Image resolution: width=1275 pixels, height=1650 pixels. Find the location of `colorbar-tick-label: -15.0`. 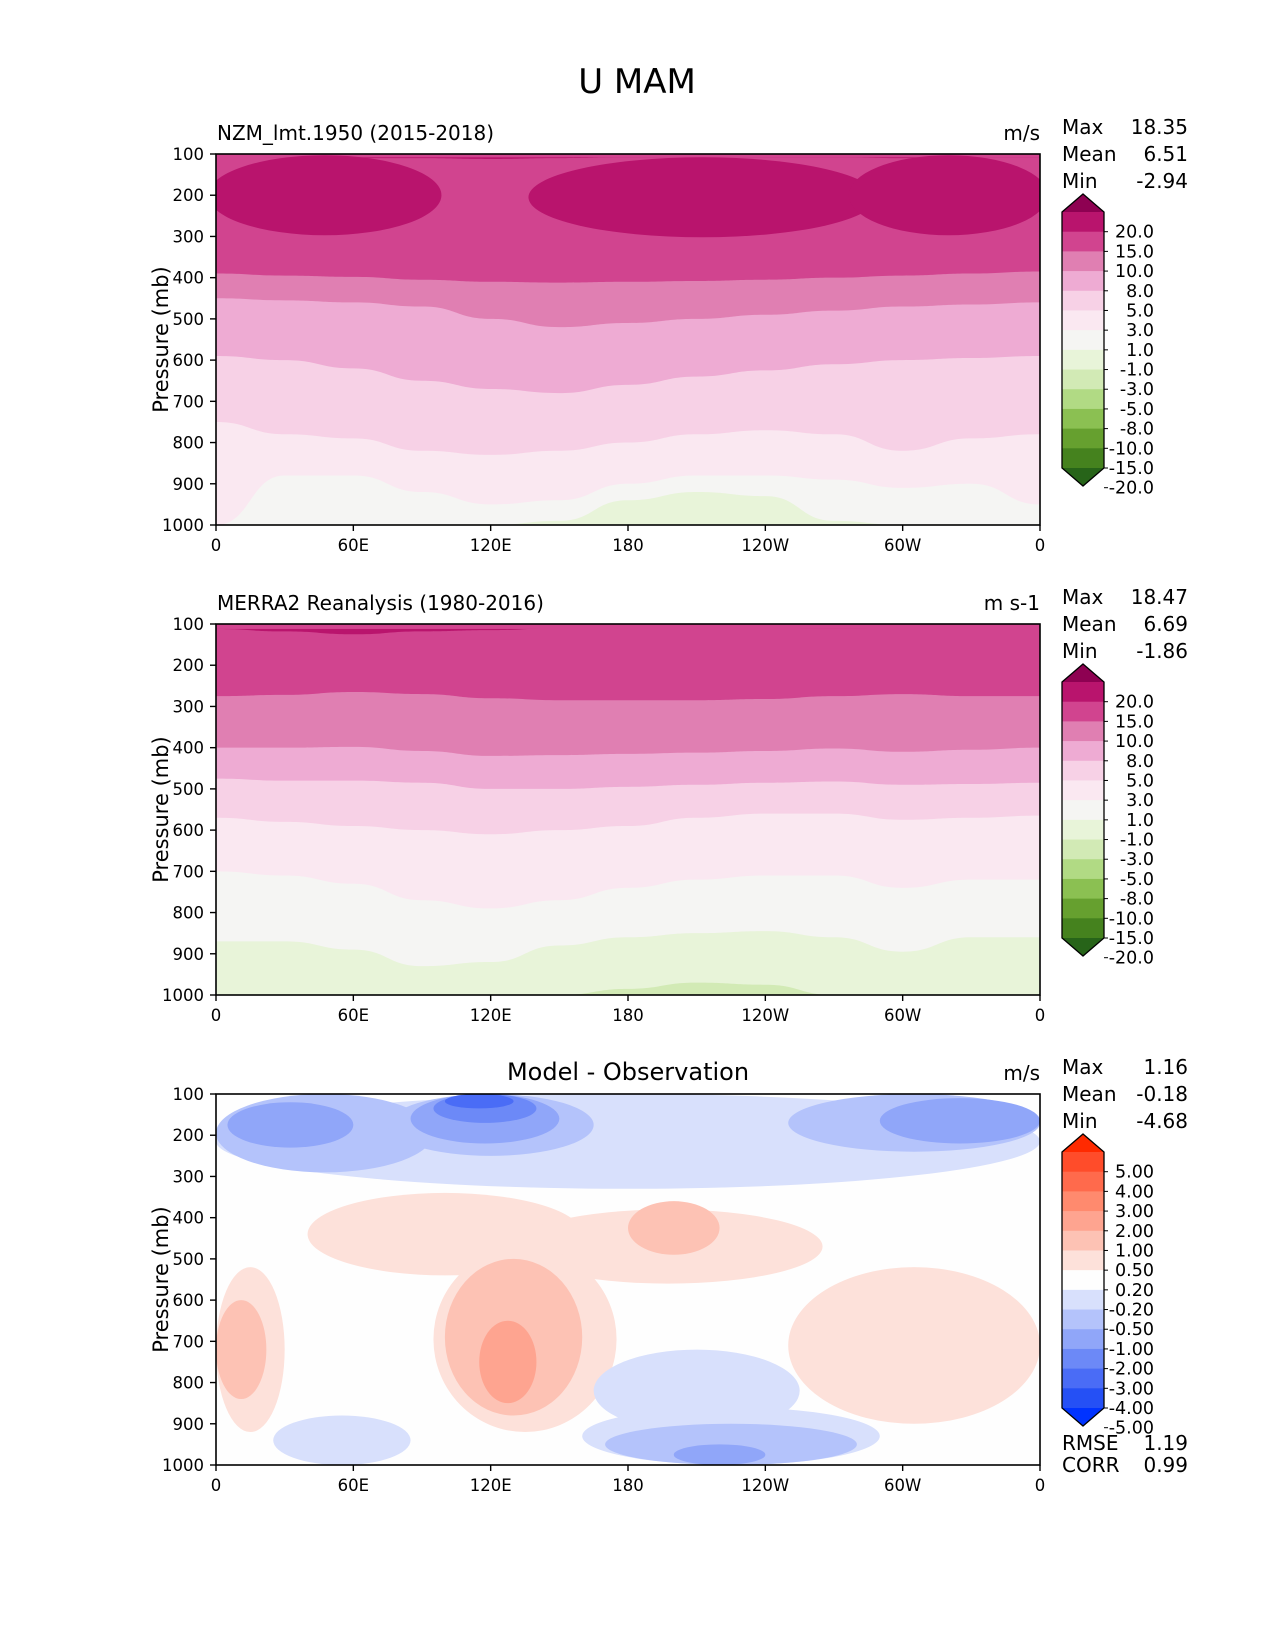

colorbar-tick-label: -15.0 is located at coordinates (1131, 469).